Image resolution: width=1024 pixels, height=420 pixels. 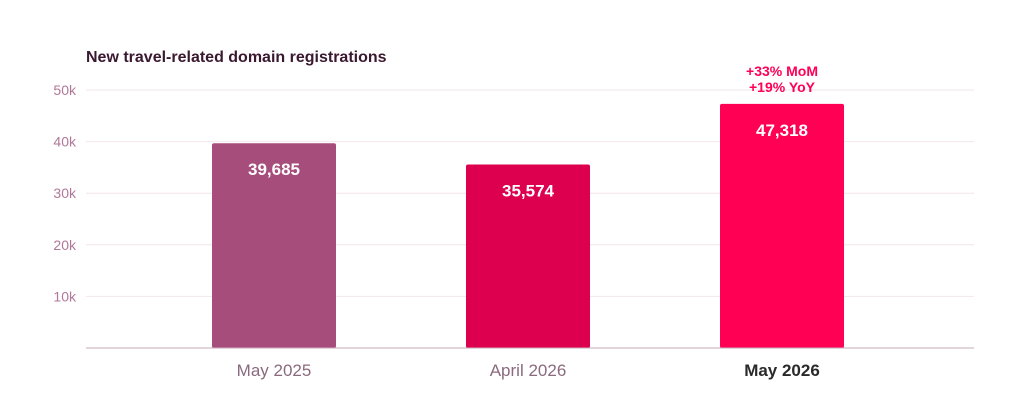 I want to click on y-tick-label: 30k, so click(x=65, y=193).